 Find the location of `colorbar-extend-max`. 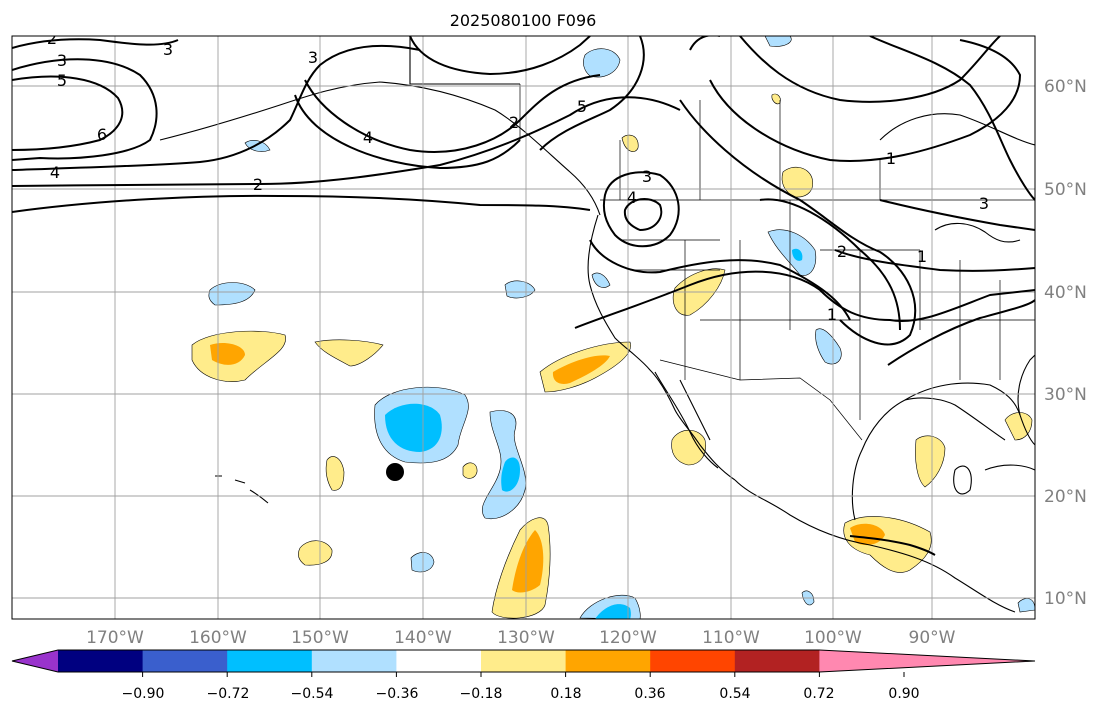

colorbar-extend-max is located at coordinates (927, 661).